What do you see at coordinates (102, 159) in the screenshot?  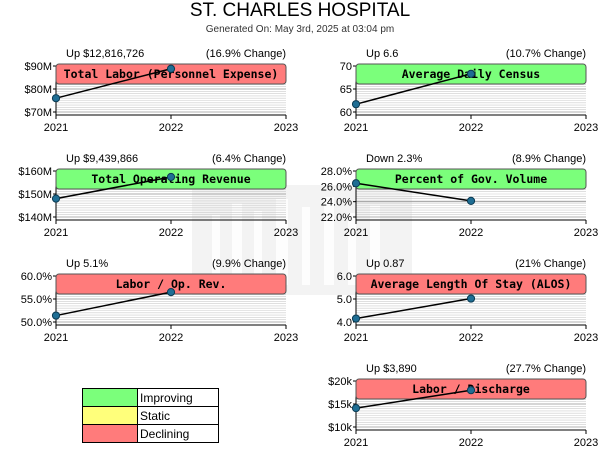 I see `summary-text: Up $9,439,866` at bounding box center [102, 159].